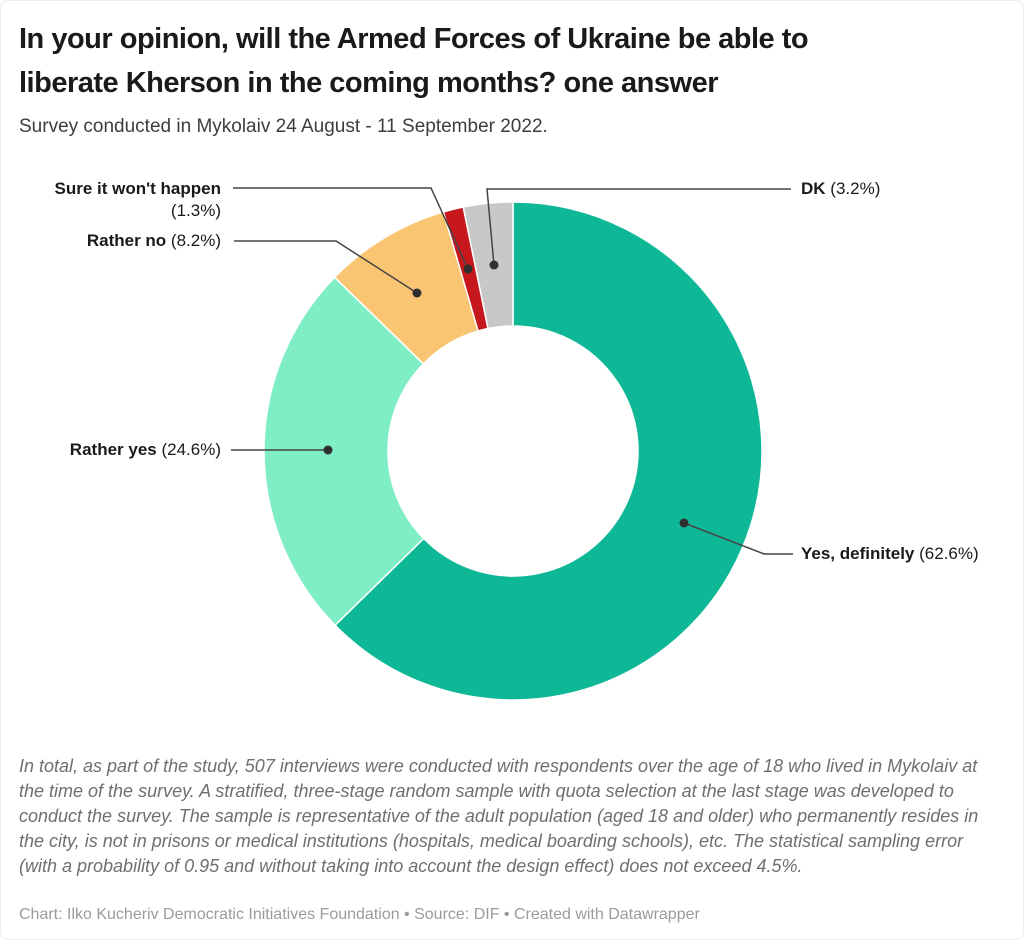 The width and height of the screenshot is (1024, 940). Describe the element at coordinates (138, 200) in the screenshot. I see `callout-sure-it-wont-happen: Sure it won't happen (1.3%)` at that location.